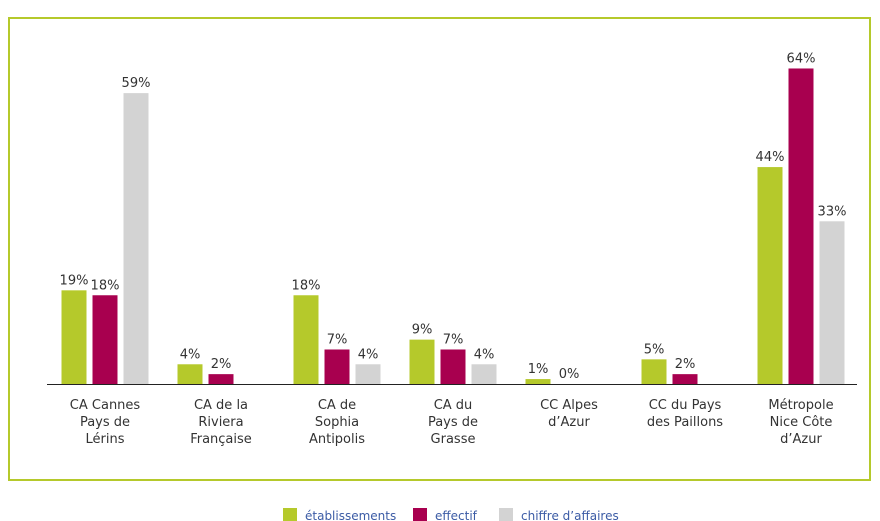 This screenshot has height=521, width=880. Describe the element at coordinates (538, 369) in the screenshot. I see `value-label: 1%` at that location.